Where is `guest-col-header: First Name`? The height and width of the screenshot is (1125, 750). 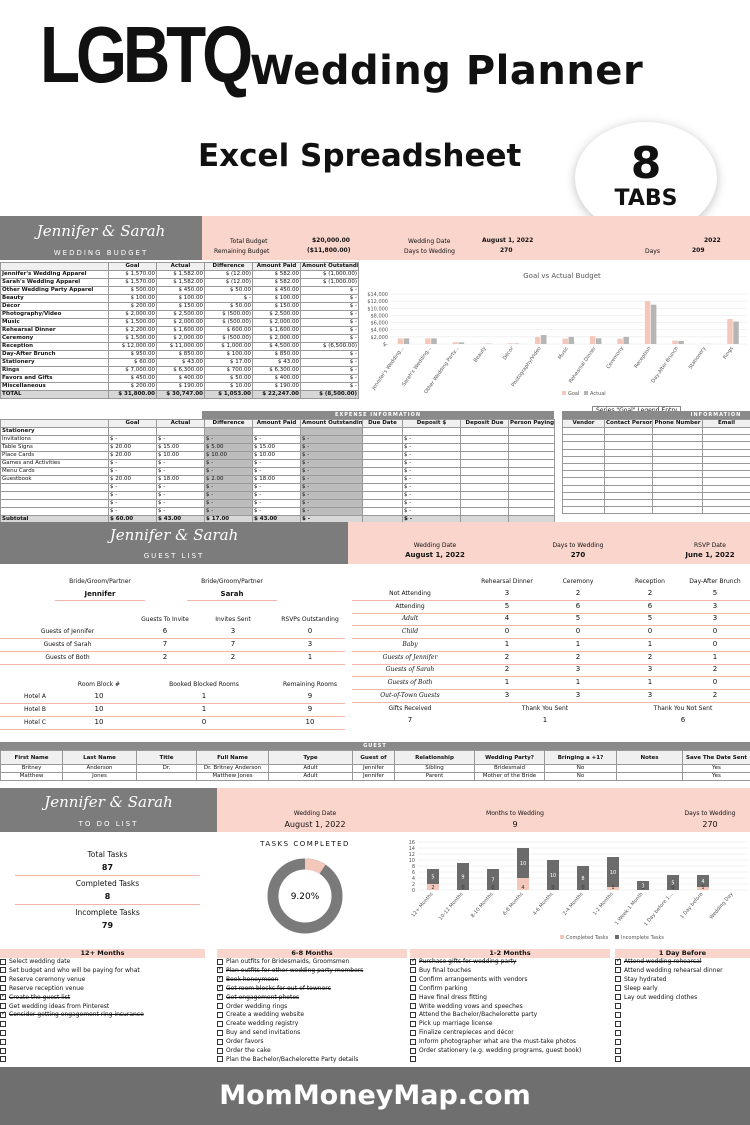 guest-col-header: First Name is located at coordinates (31, 757).